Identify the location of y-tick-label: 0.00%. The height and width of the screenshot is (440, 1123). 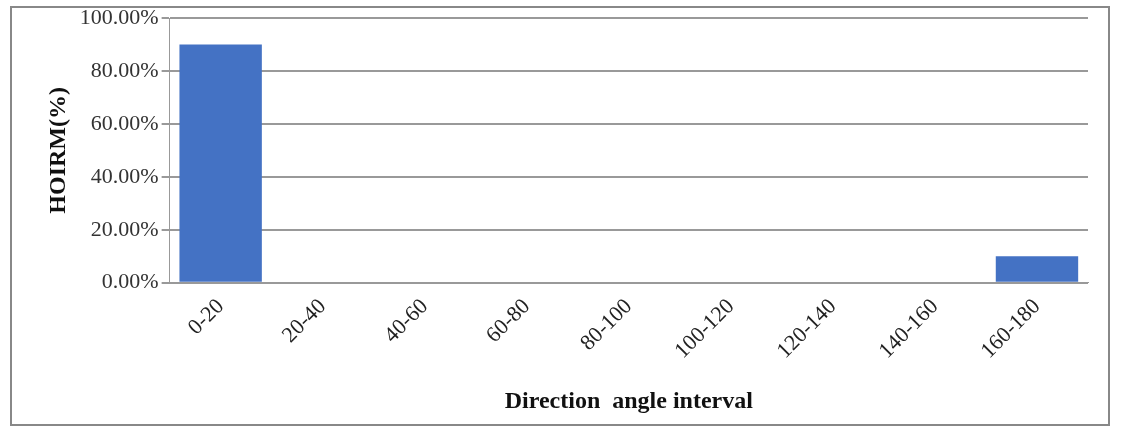
(130, 281).